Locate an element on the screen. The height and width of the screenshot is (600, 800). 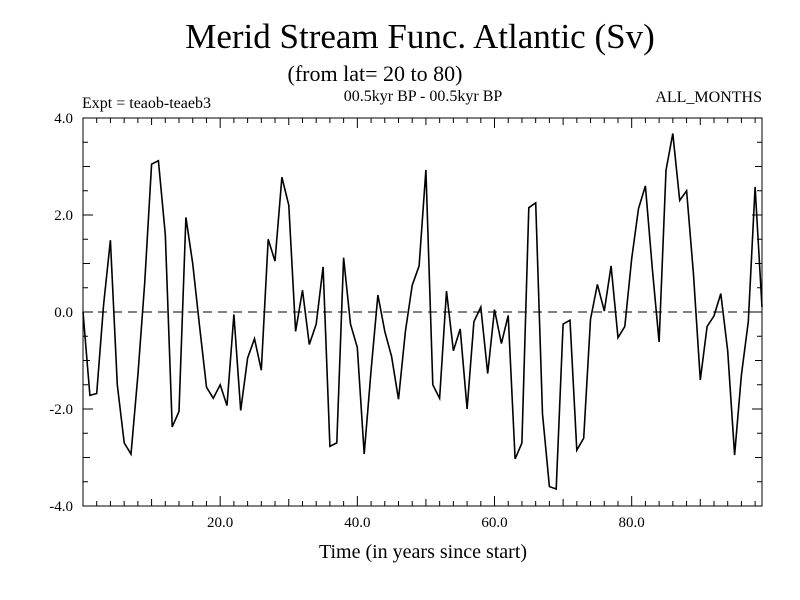
period-label: 00.5kyr BP - 00.5kyr BP is located at coordinates (423, 96).